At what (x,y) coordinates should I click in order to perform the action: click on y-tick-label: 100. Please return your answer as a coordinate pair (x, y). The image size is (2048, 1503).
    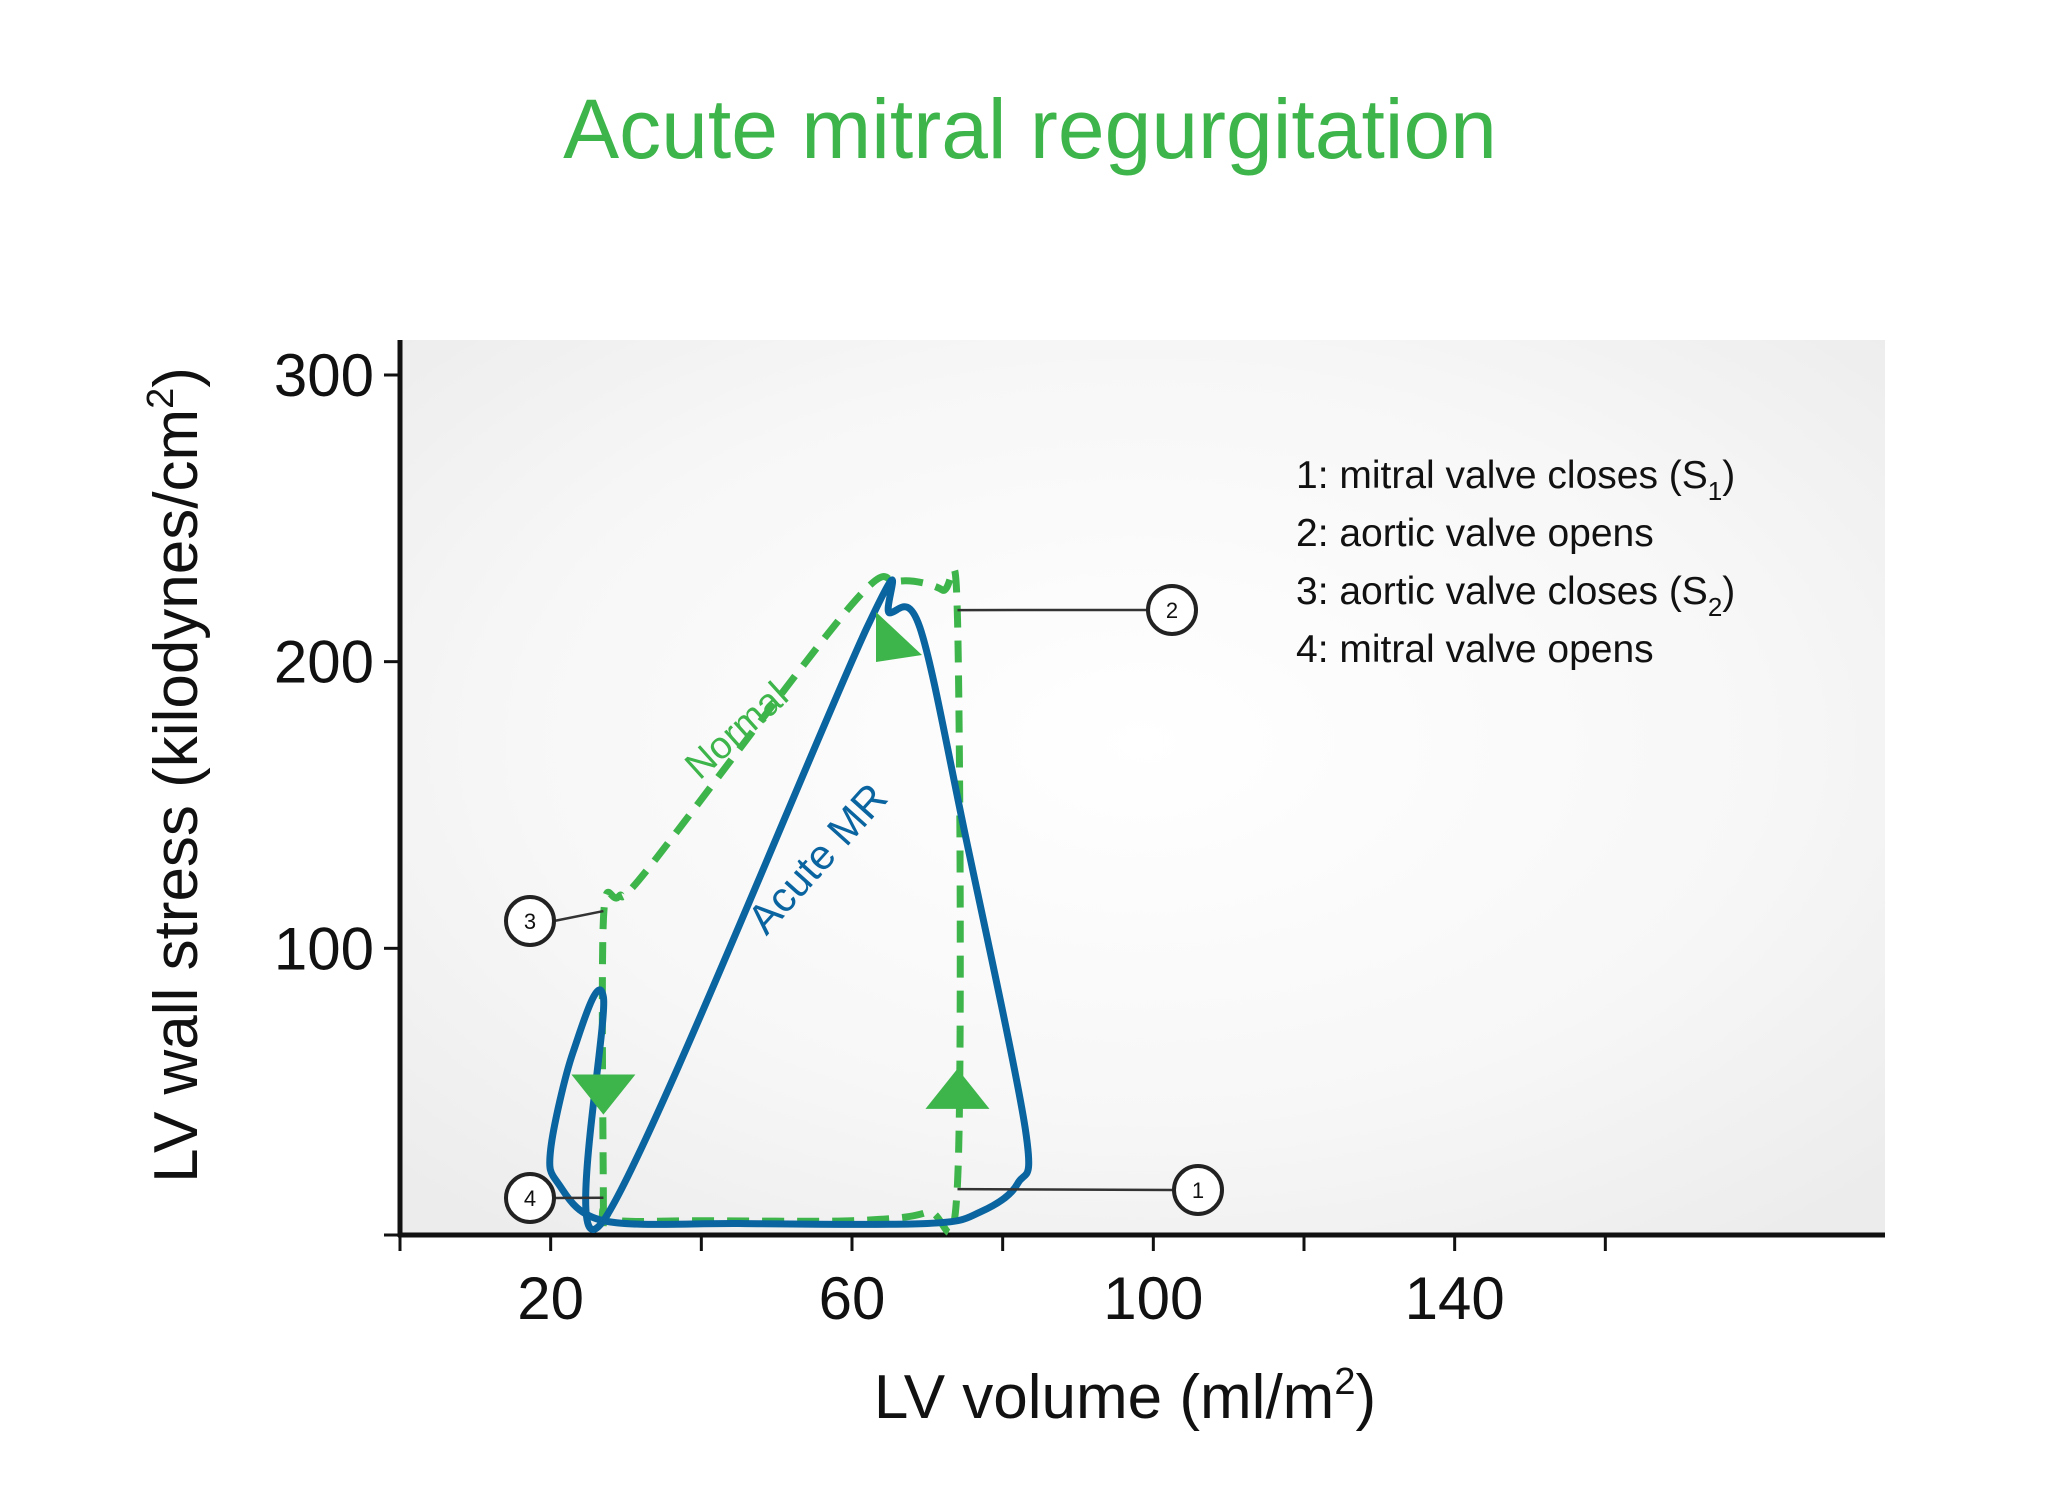
    Looking at the image, I should click on (324, 948).